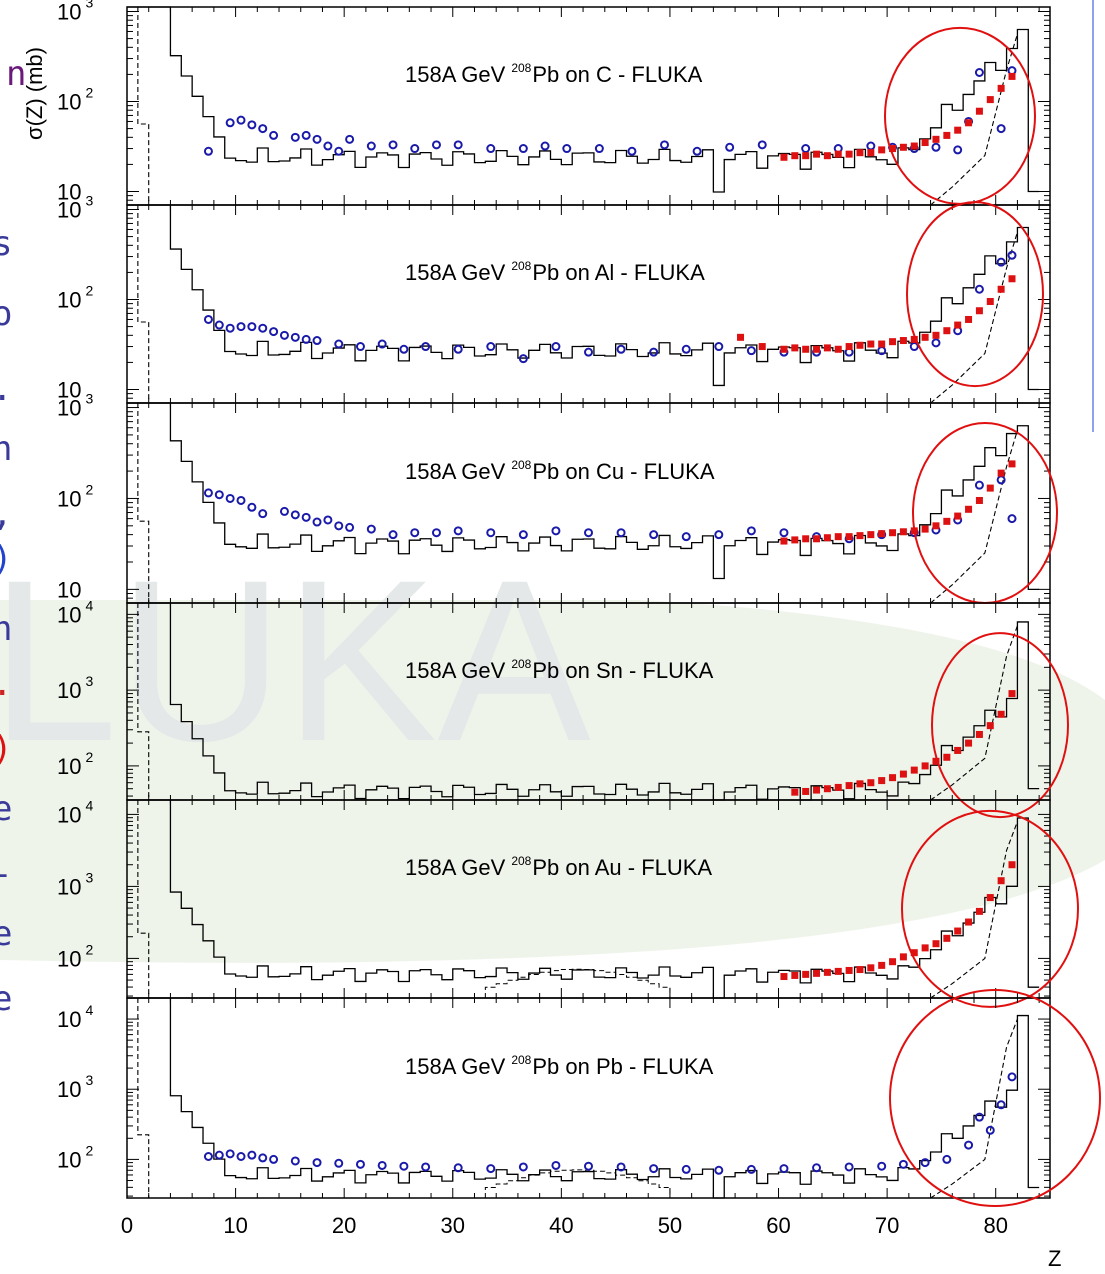 The width and height of the screenshot is (1105, 1274). Describe the element at coordinates (6, 389) in the screenshot. I see `side-char: .` at that location.